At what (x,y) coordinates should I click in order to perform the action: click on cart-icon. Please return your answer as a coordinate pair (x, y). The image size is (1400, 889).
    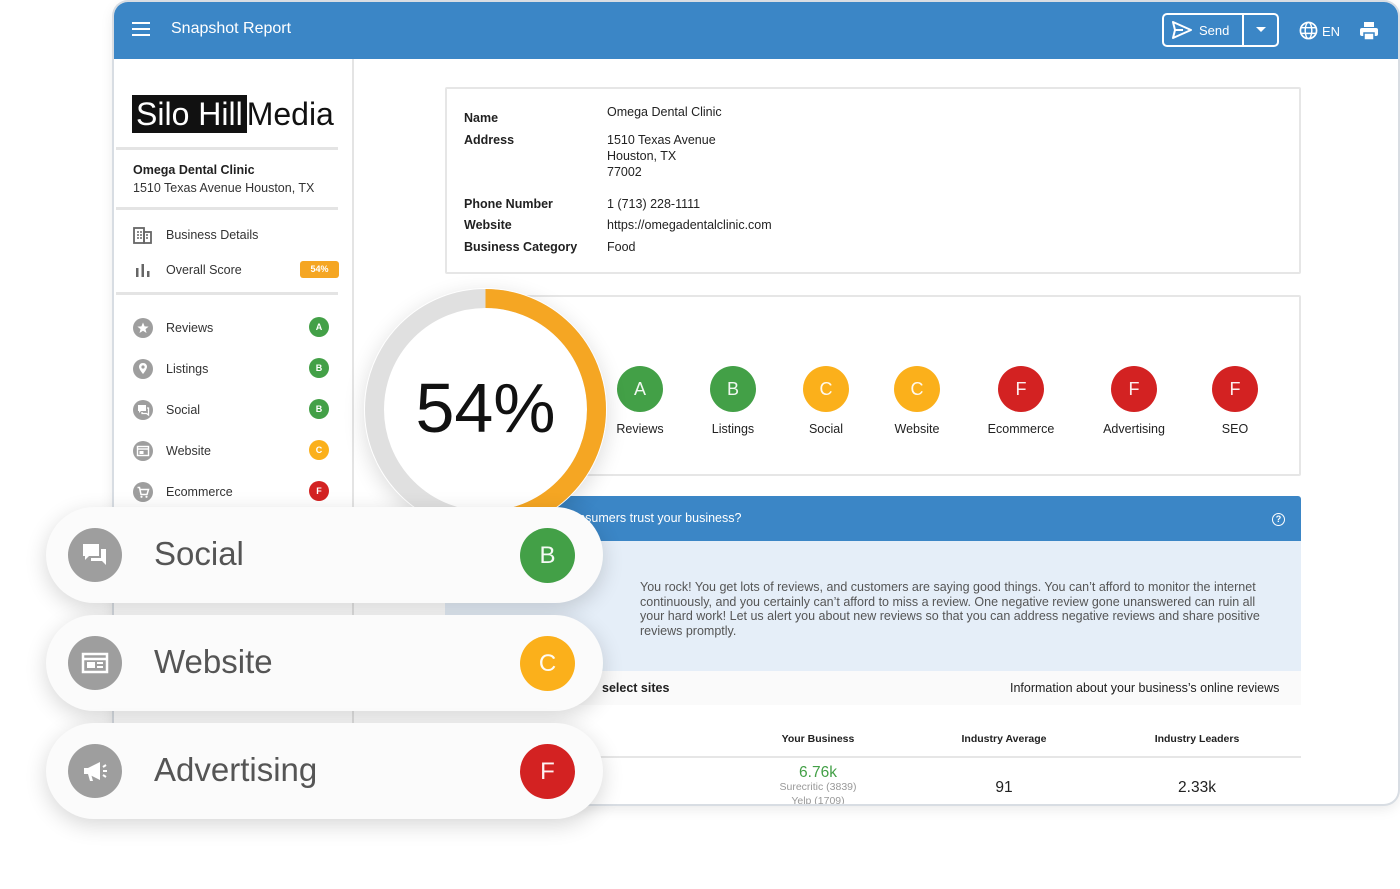
    Looking at the image, I should click on (143, 492).